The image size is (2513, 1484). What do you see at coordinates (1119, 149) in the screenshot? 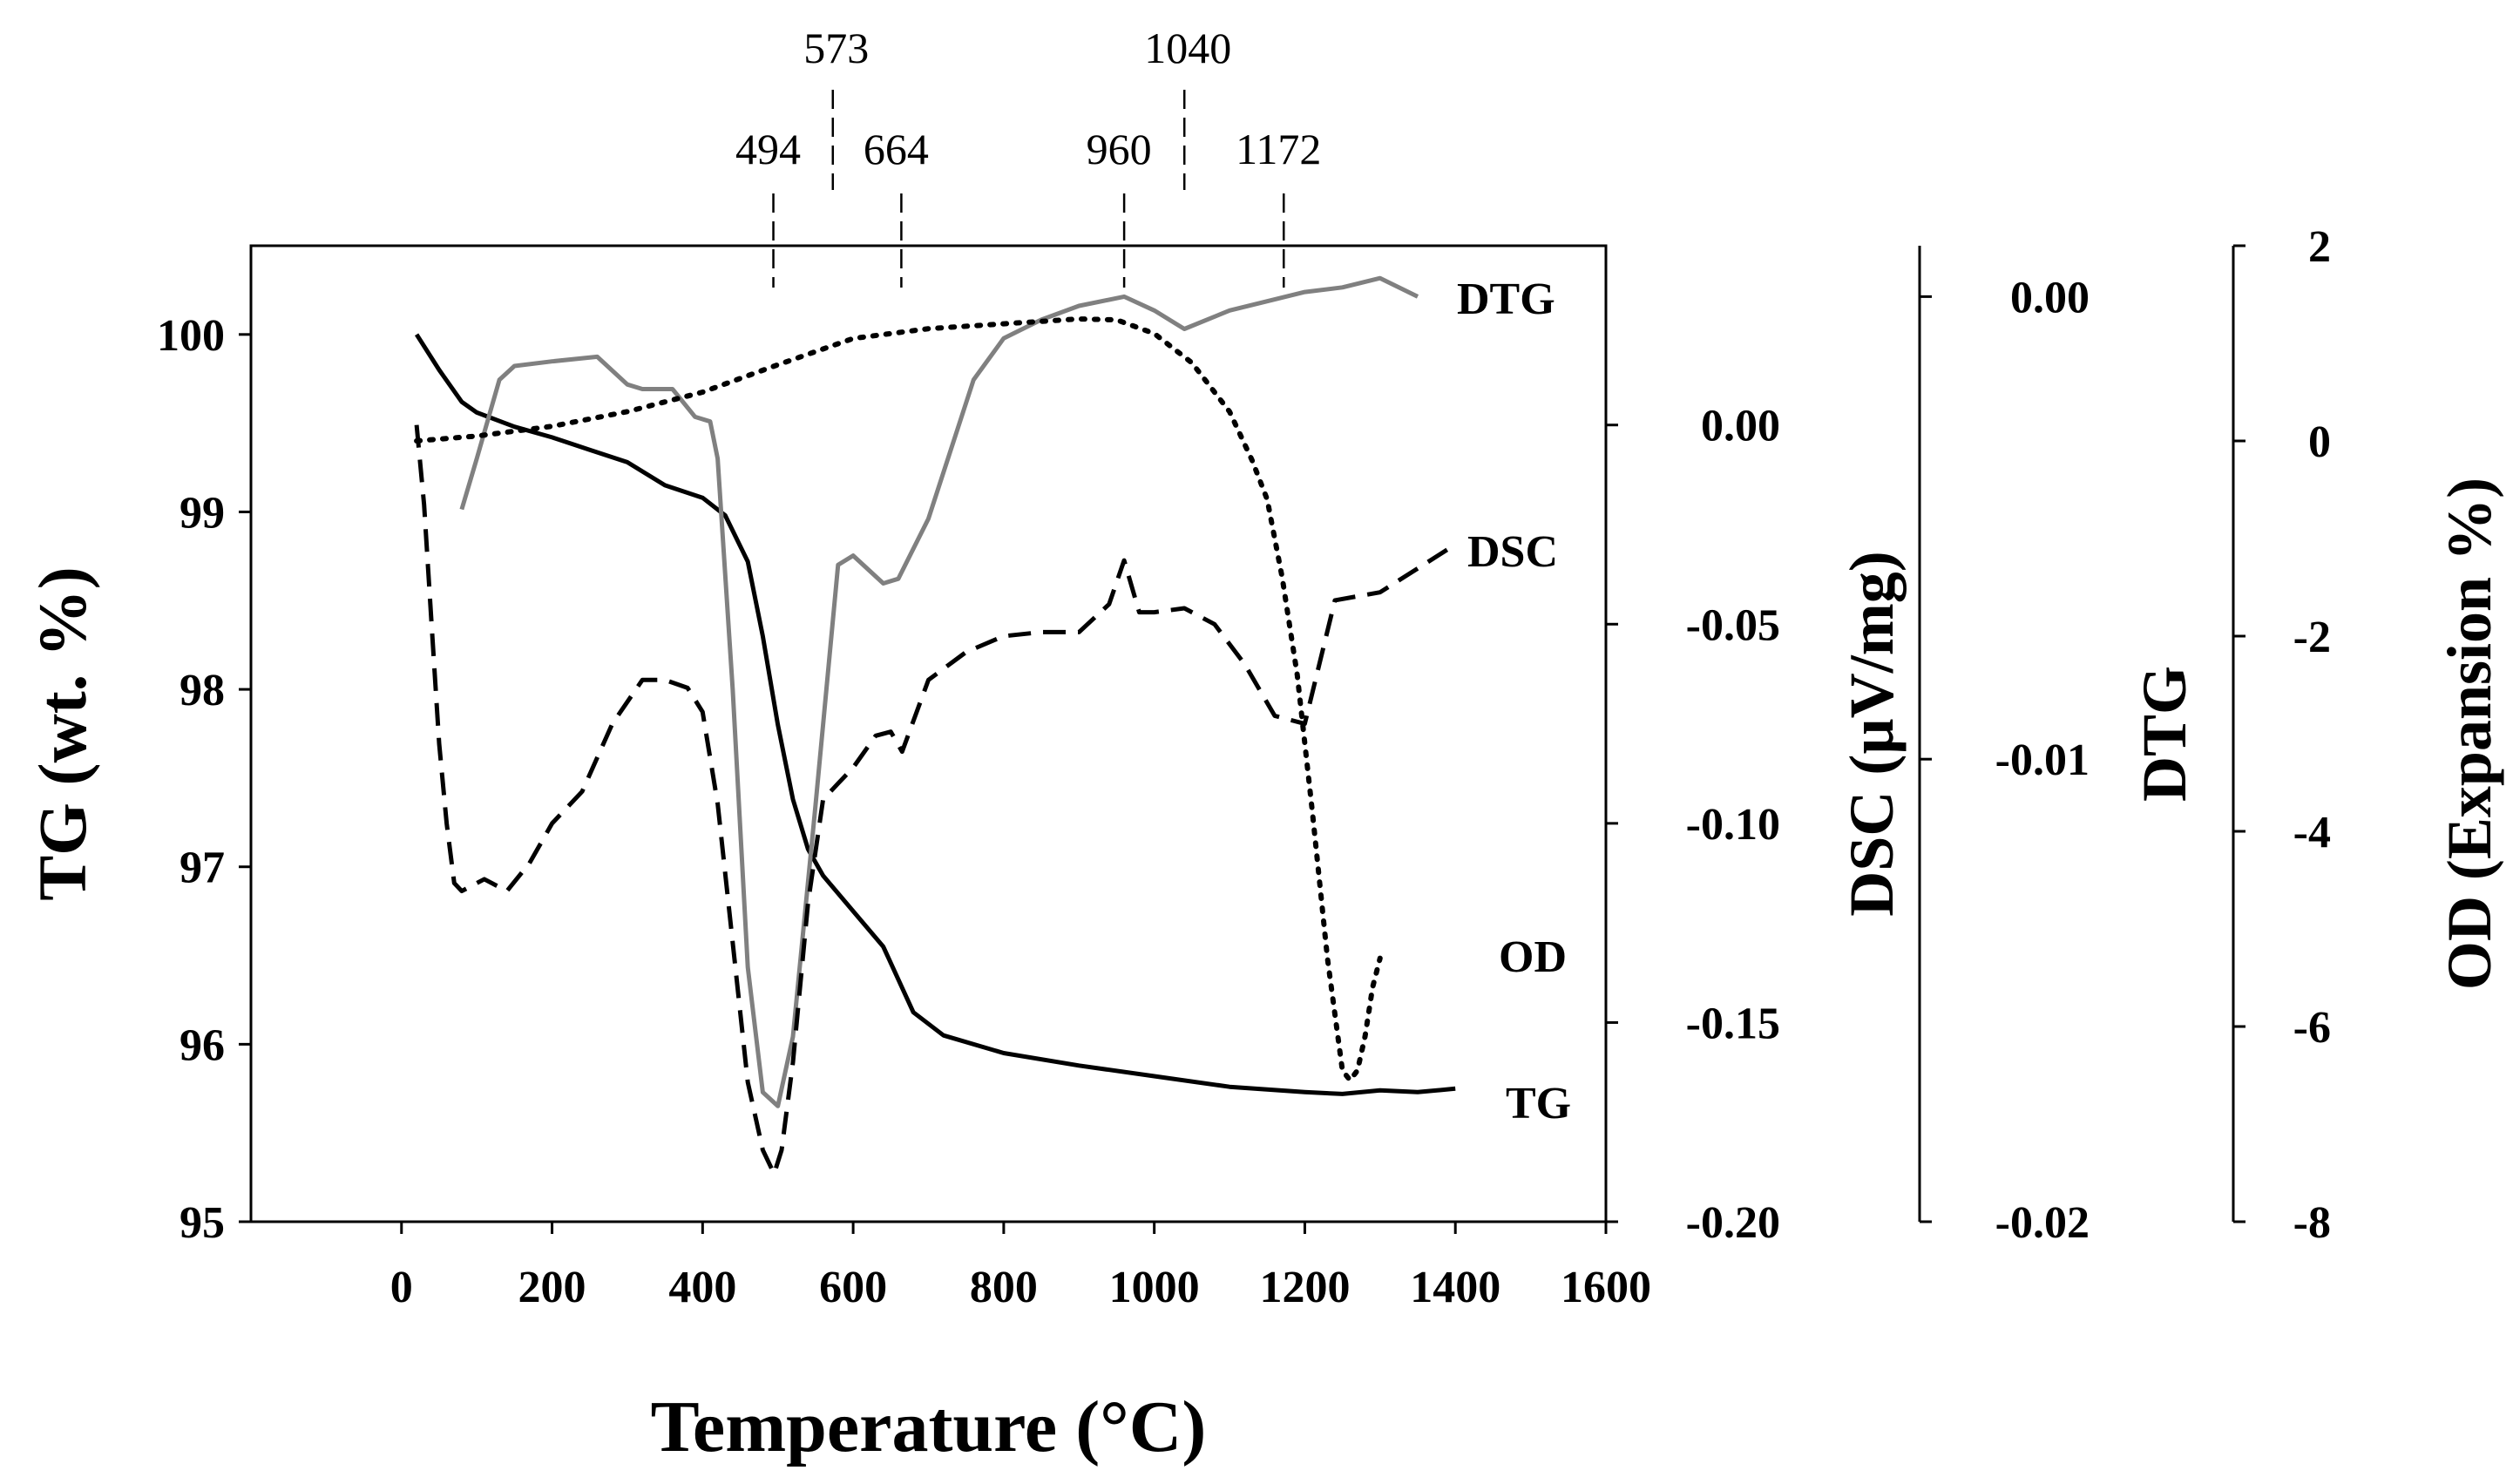
I see `annotation-label: 960` at bounding box center [1119, 149].